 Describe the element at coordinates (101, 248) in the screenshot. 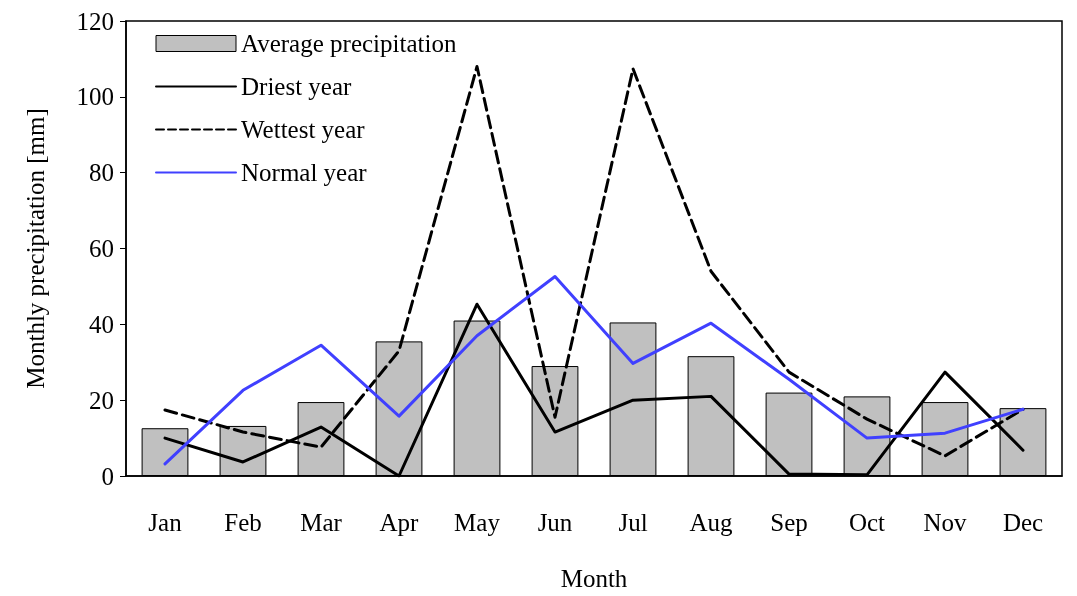

I see `y-tick-label: 60` at that location.